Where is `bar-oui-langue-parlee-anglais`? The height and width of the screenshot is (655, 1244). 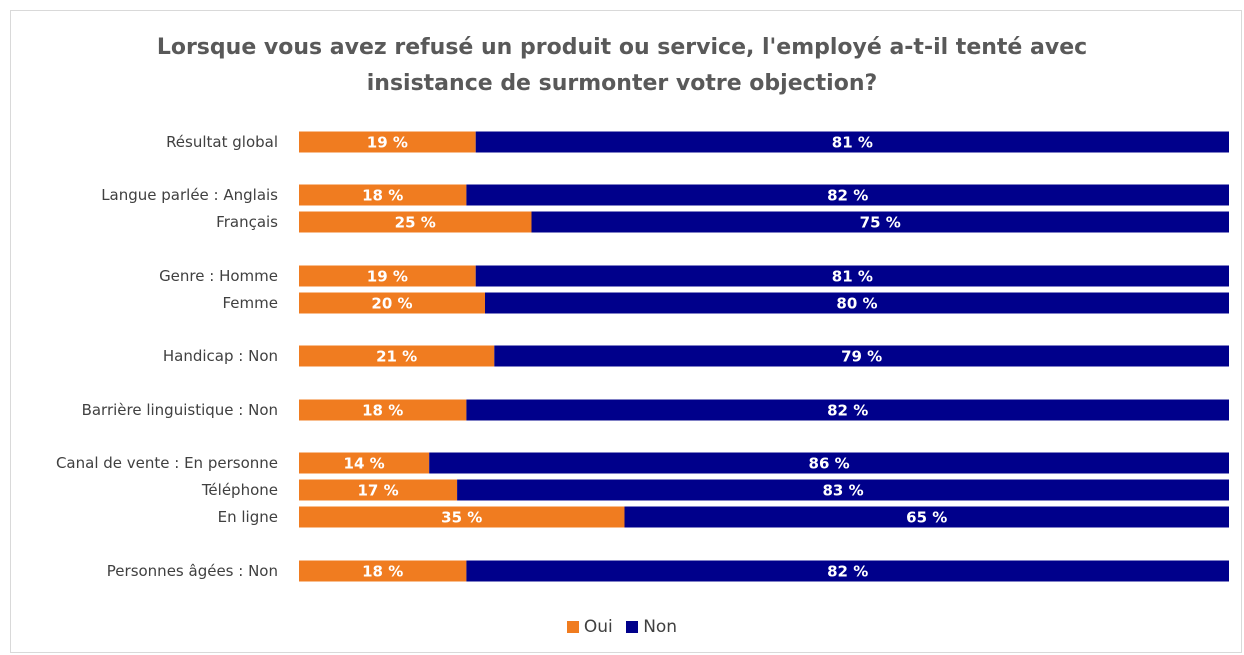 bar-oui-langue-parlee-anglais is located at coordinates (383, 195).